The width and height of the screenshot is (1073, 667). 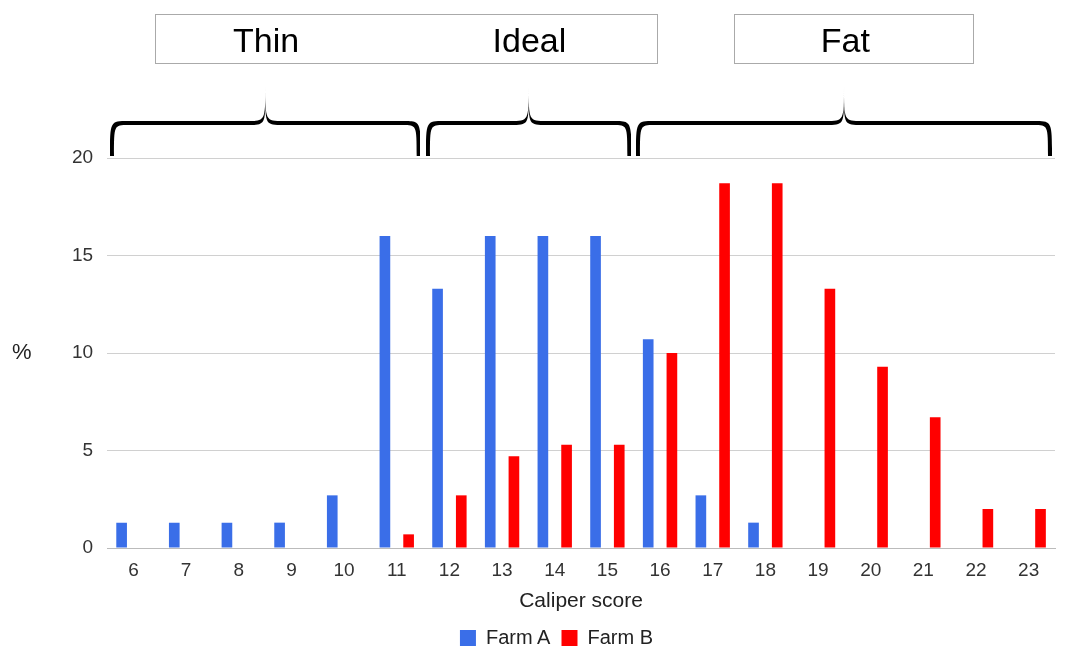 I want to click on x-tick-label: 11, so click(x=396, y=569).